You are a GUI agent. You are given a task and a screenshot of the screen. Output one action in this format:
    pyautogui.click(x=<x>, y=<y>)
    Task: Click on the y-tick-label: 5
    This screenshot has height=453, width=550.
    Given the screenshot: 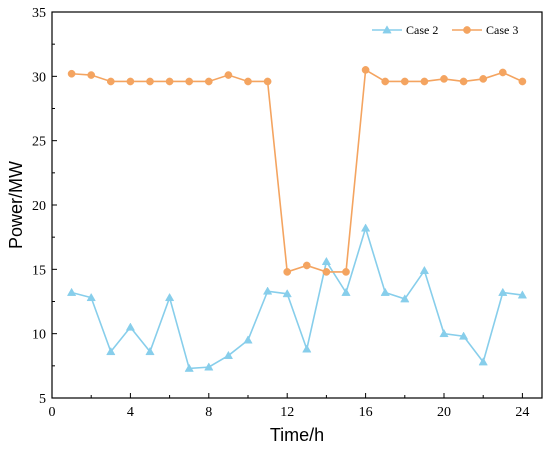 What is the action you would take?
    pyautogui.click(x=42, y=399)
    